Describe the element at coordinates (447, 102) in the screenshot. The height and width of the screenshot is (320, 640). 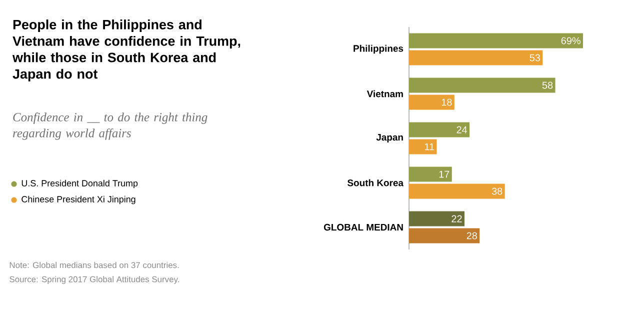
I see `data-label: 18` at that location.